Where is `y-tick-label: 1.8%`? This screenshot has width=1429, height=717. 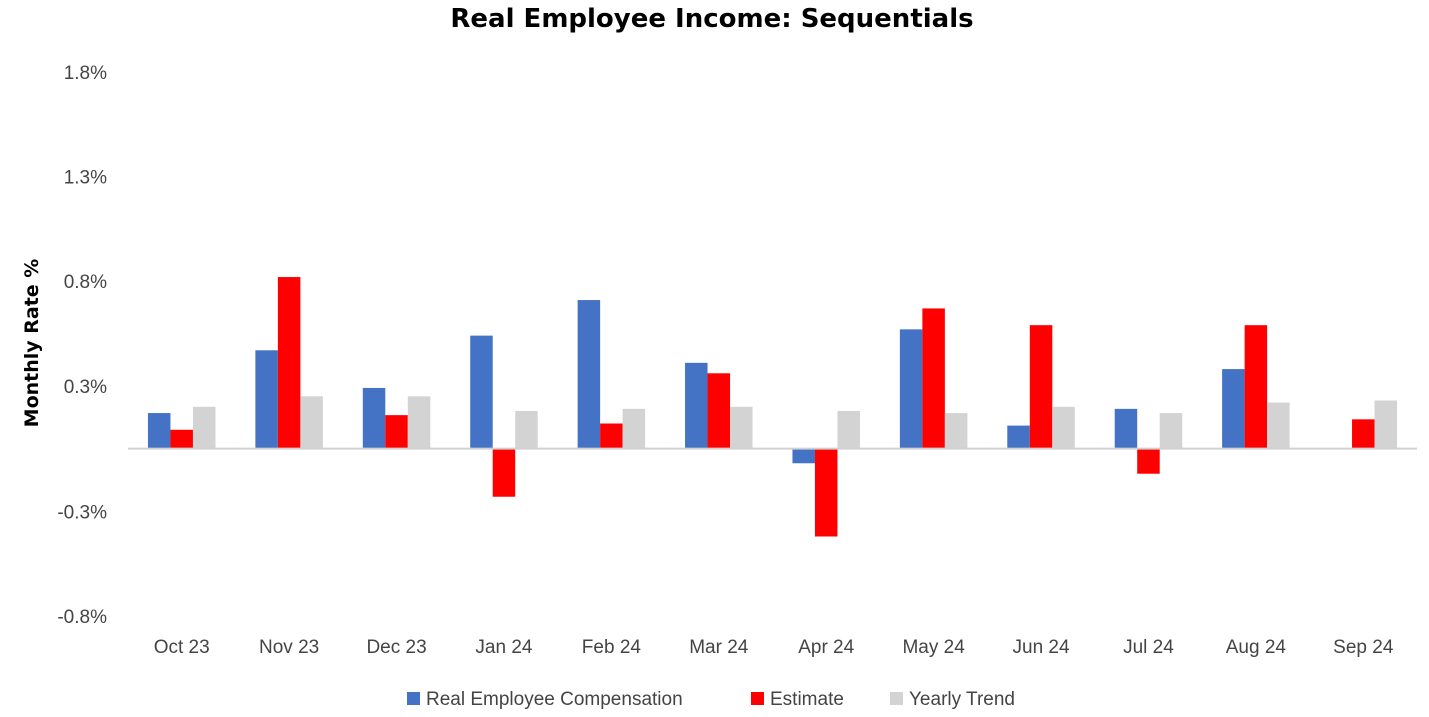 y-tick-label: 1.8% is located at coordinates (85, 73).